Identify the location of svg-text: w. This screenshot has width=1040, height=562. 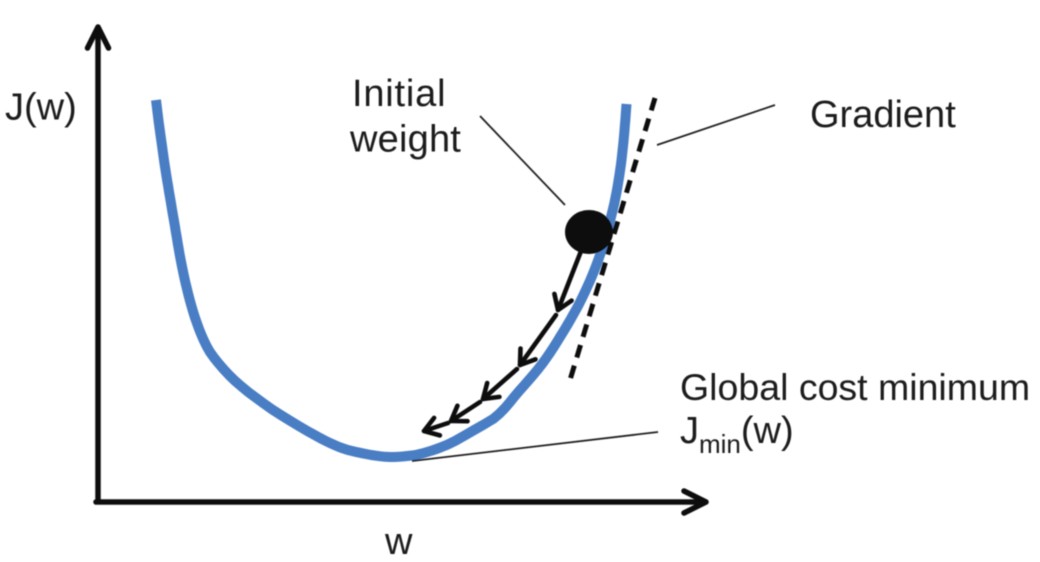
(398, 541).